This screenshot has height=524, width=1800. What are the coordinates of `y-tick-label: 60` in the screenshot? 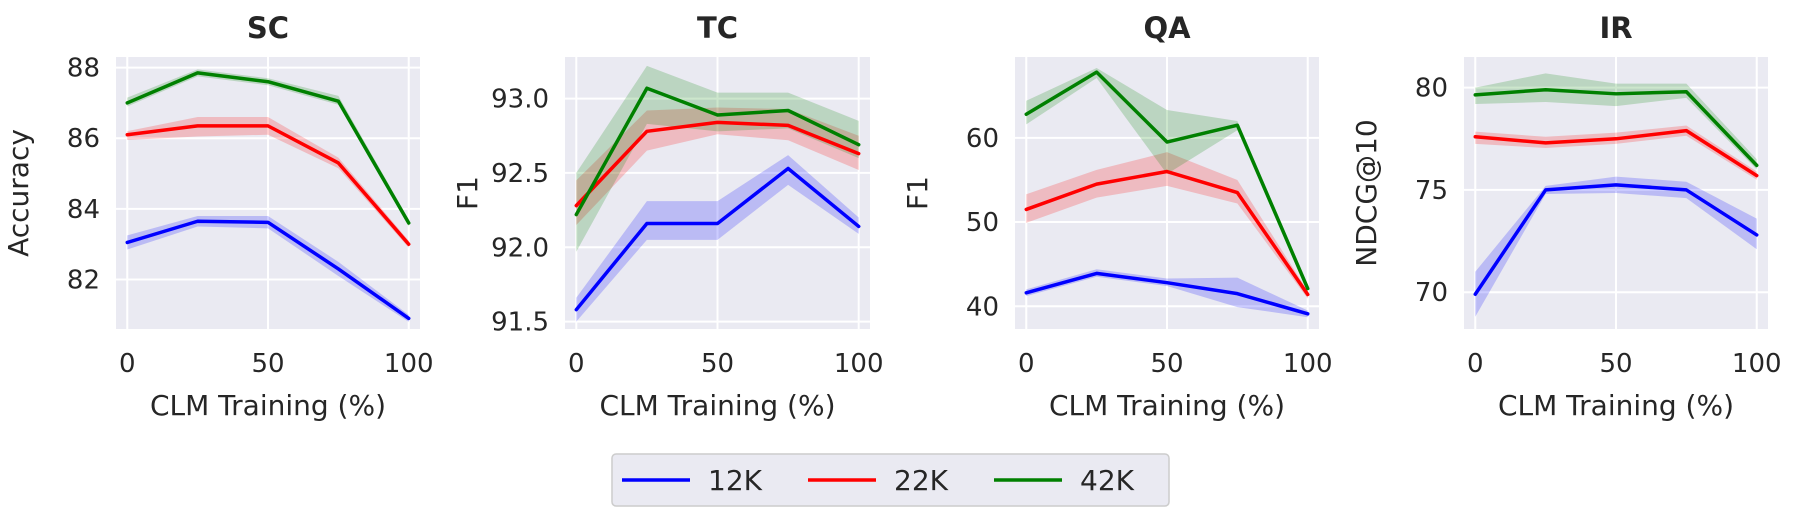 It's located at (982, 139).